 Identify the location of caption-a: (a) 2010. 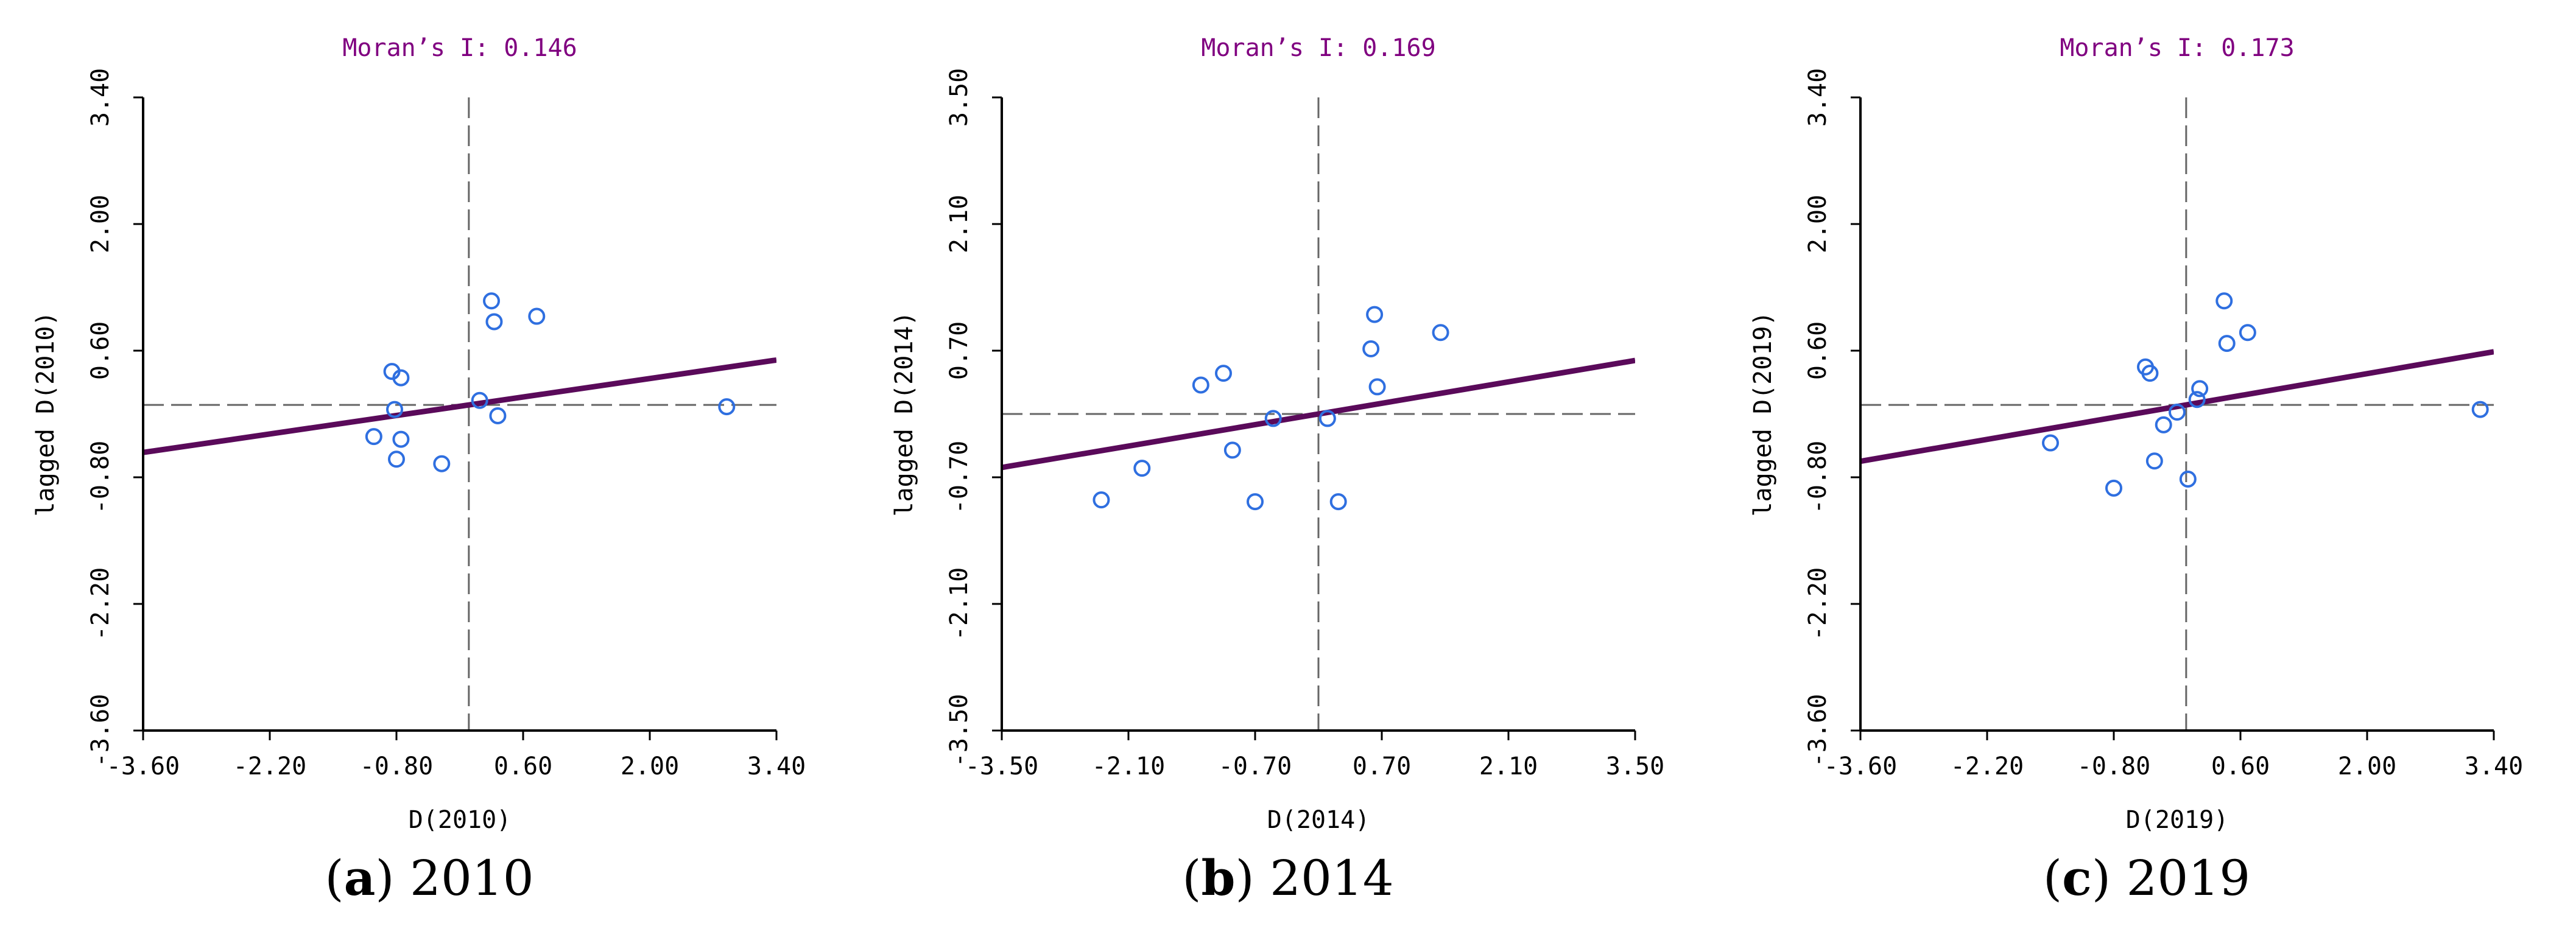
(429, 877).